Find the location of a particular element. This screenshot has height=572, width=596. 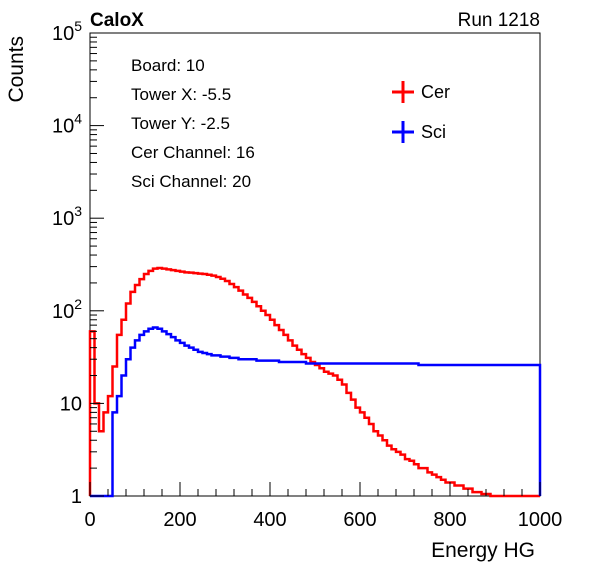

legend: Cer Sci is located at coordinates (421, 112).